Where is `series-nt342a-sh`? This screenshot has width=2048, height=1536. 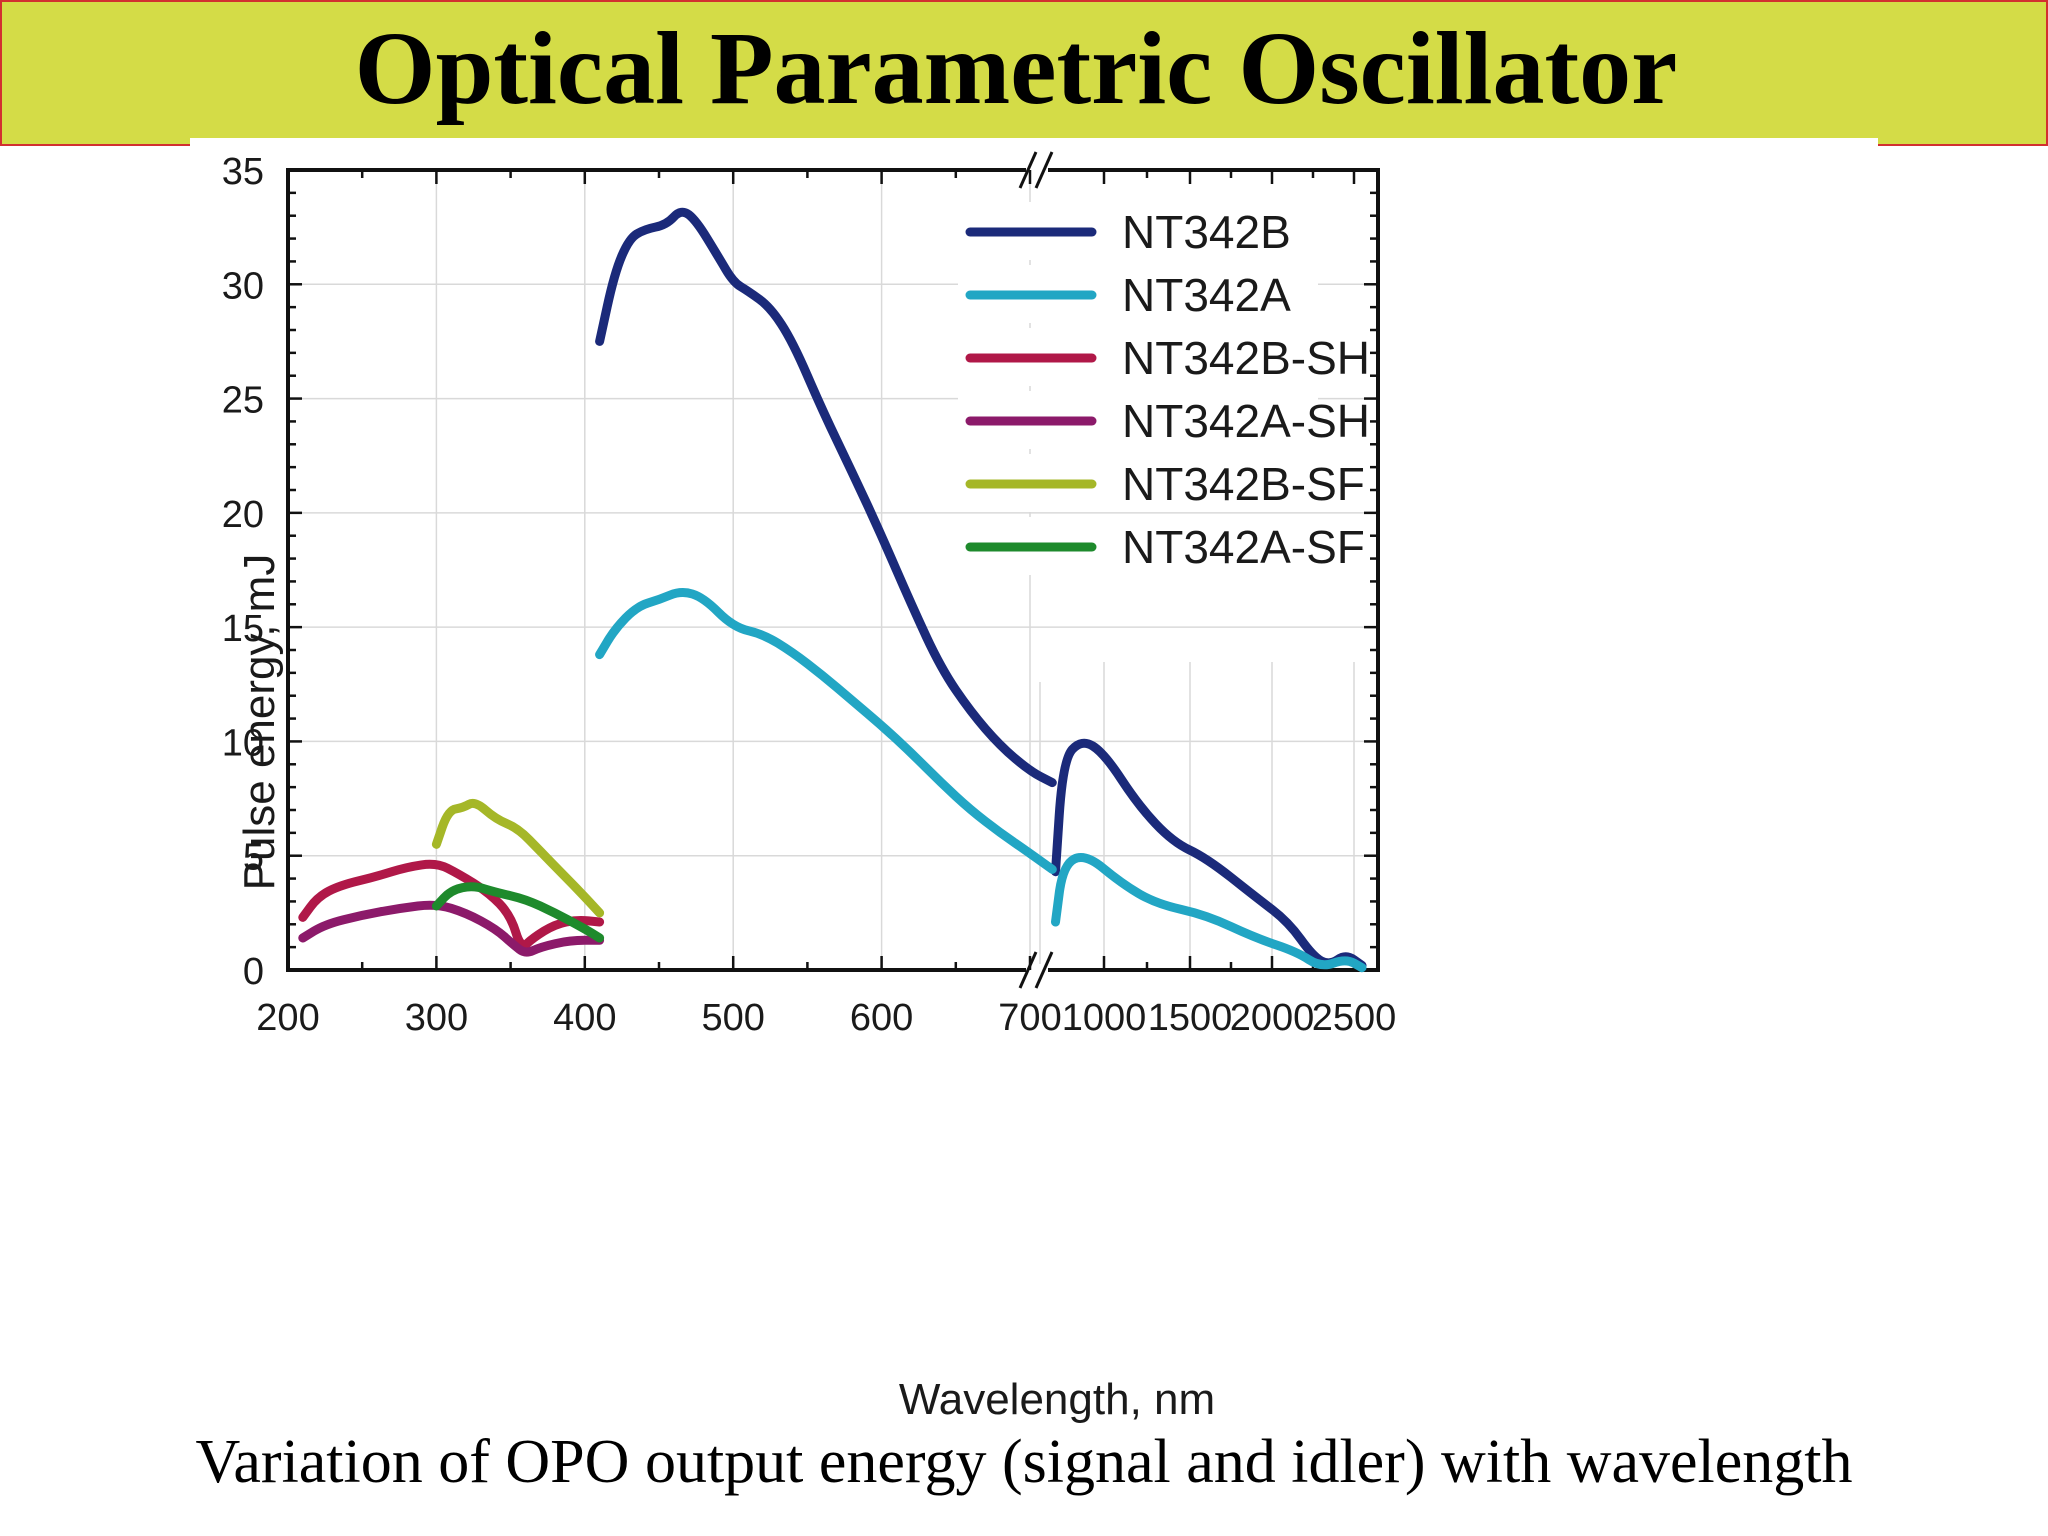 series-nt342a-sh is located at coordinates (451, 928).